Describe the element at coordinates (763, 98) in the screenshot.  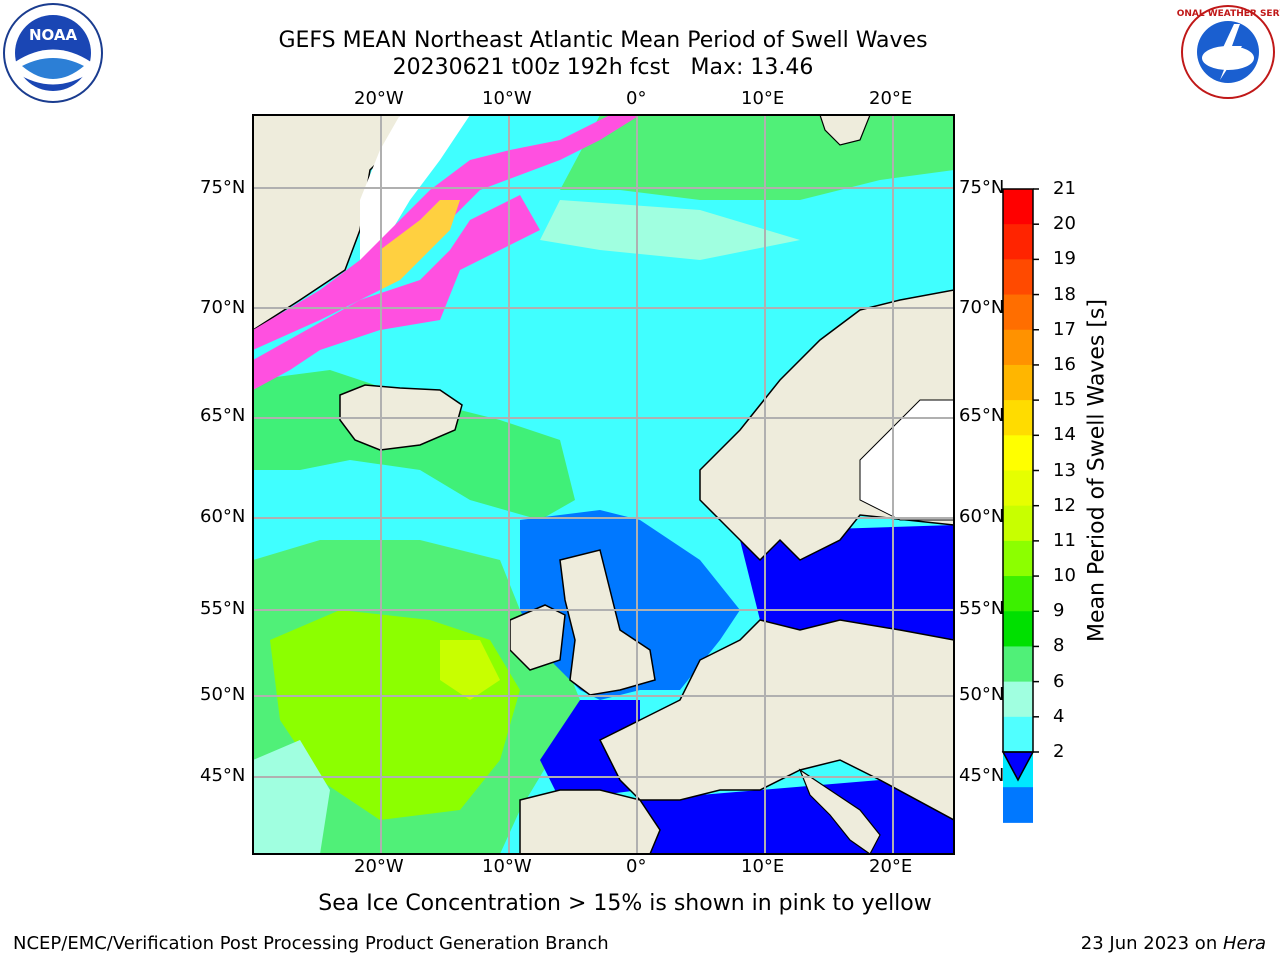
I see `lon-label-top-10e: 10°E` at that location.